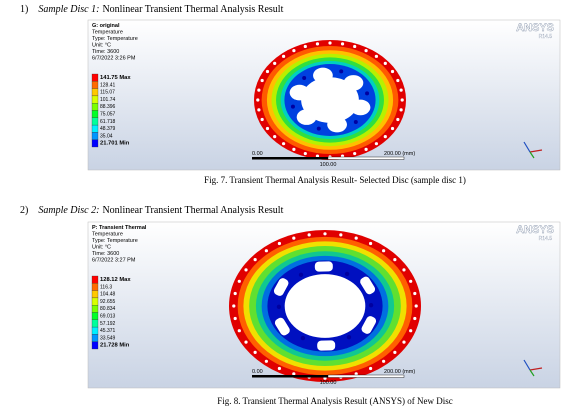 This screenshot has height=417, width=577. I want to click on result-name: G: original, so click(106, 26).